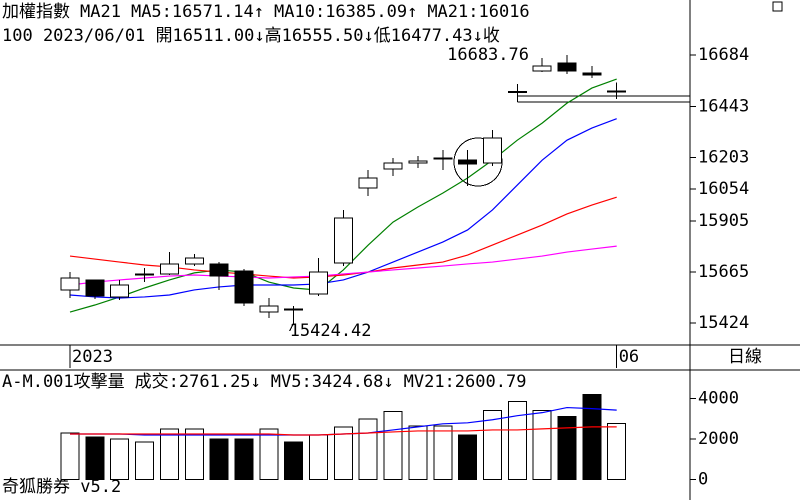 The width and height of the screenshot is (800, 500). Describe the element at coordinates (723, 55) in the screenshot. I see `y-tick-label: 16684` at that location.